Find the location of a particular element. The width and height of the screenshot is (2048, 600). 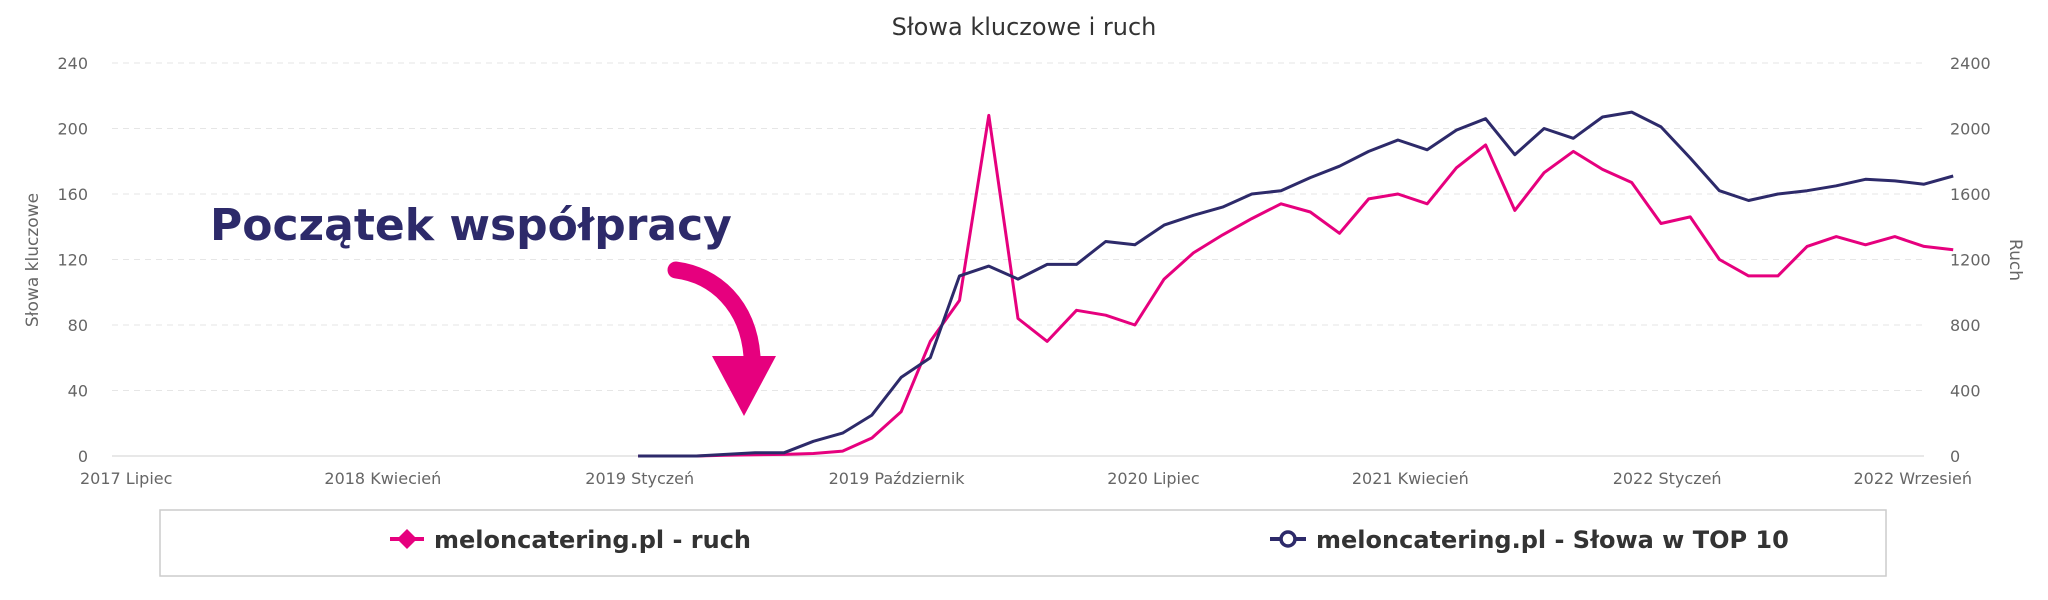

y-left-tick-label: 200 is located at coordinates (72, 129).